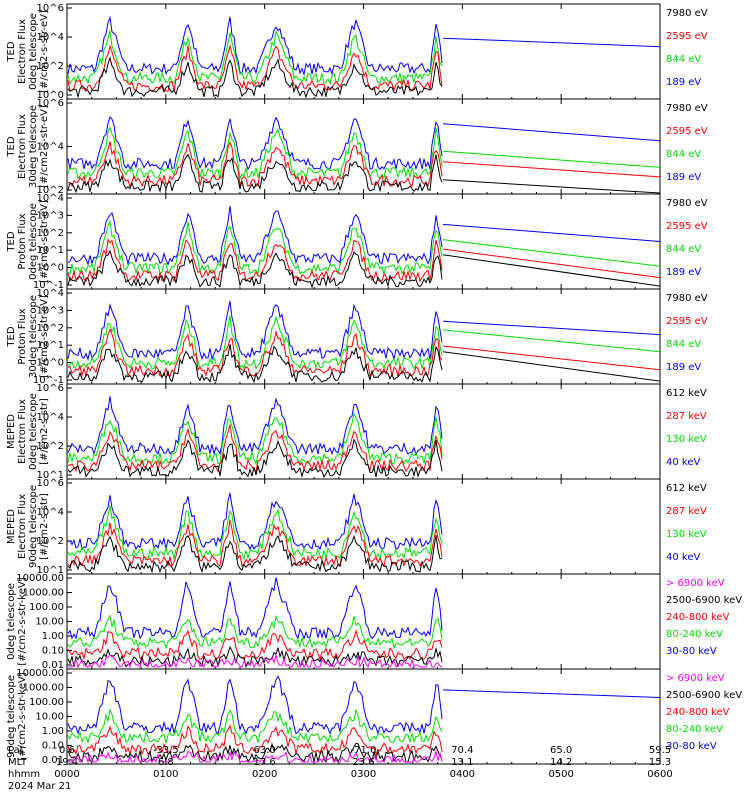 This screenshot has width=750, height=800. I want to click on y-tick-label: 0.01, so click(53, 665).